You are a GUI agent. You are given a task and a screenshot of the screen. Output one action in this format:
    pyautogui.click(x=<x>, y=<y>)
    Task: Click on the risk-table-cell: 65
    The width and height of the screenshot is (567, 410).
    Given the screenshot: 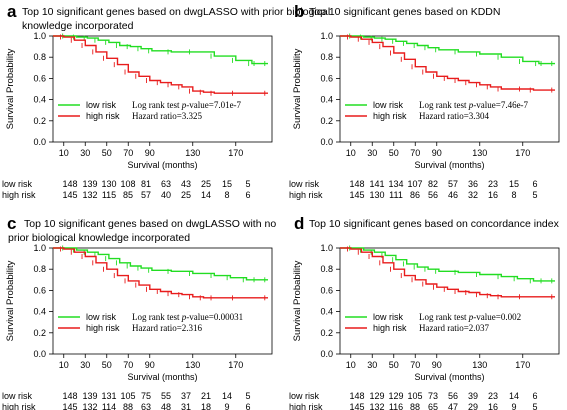 What is the action you would take?
    pyautogui.click(x=433, y=406)
    